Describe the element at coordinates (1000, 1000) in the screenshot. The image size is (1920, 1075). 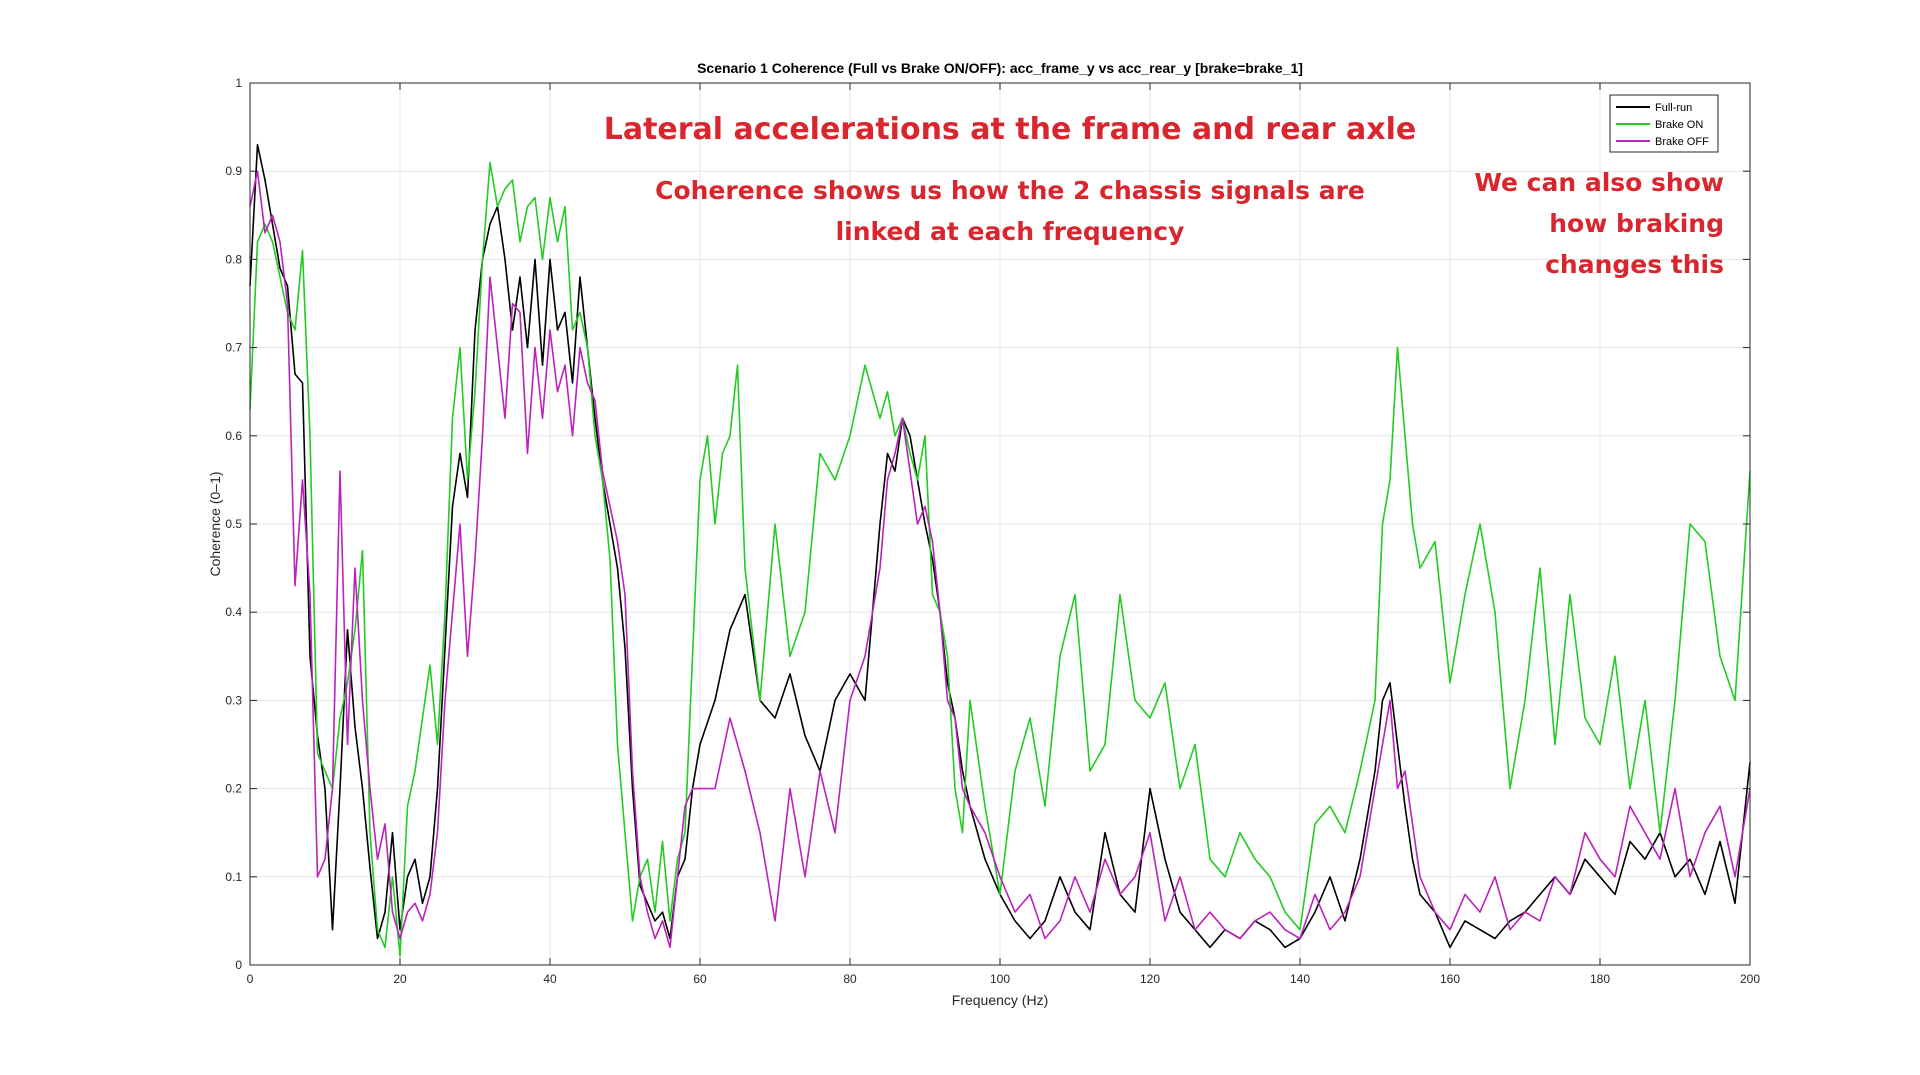
I see `x-axis-label: Frequency (Hz)` at that location.